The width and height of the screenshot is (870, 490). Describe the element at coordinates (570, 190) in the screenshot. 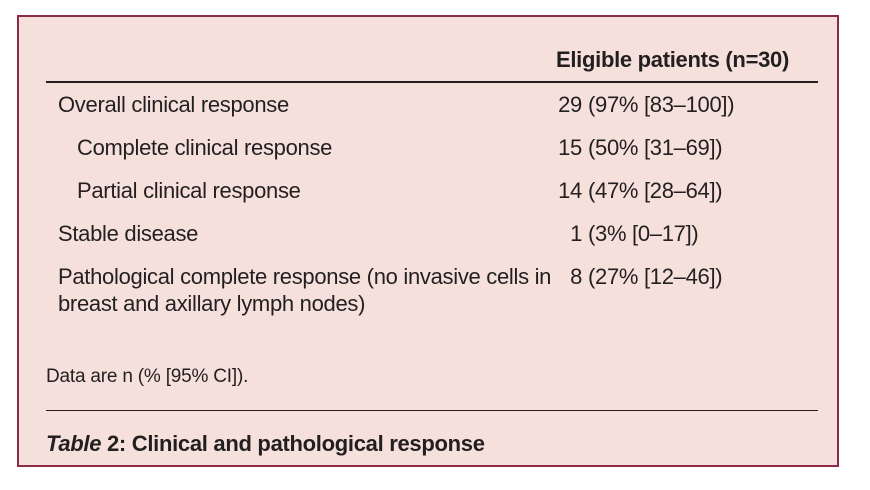

I see `value-count: 14` at that location.